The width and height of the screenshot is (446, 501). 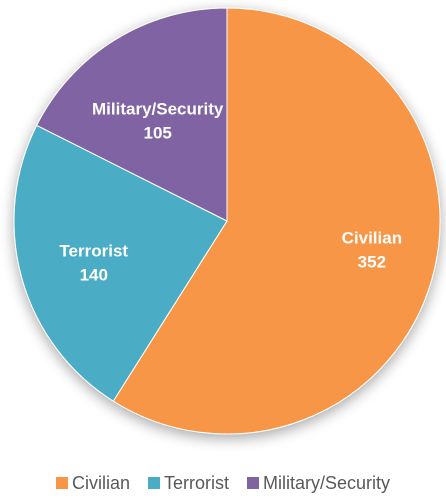 What do you see at coordinates (61, 483) in the screenshot?
I see `legend-swatch-civilian` at bounding box center [61, 483].